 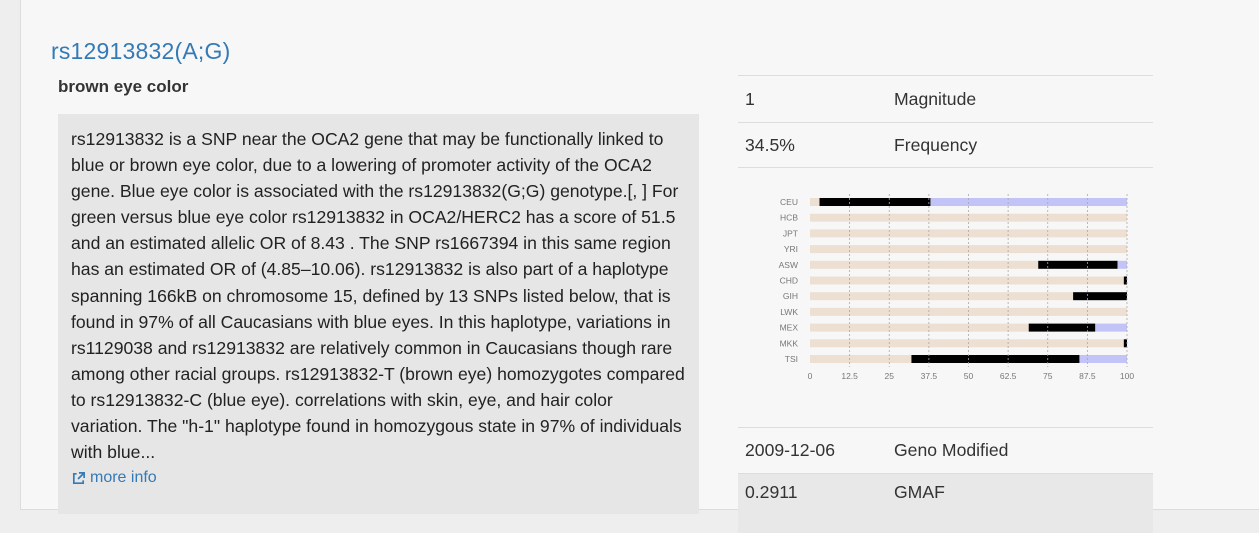 I want to click on category-label-asw: ASW, so click(x=788, y=265).